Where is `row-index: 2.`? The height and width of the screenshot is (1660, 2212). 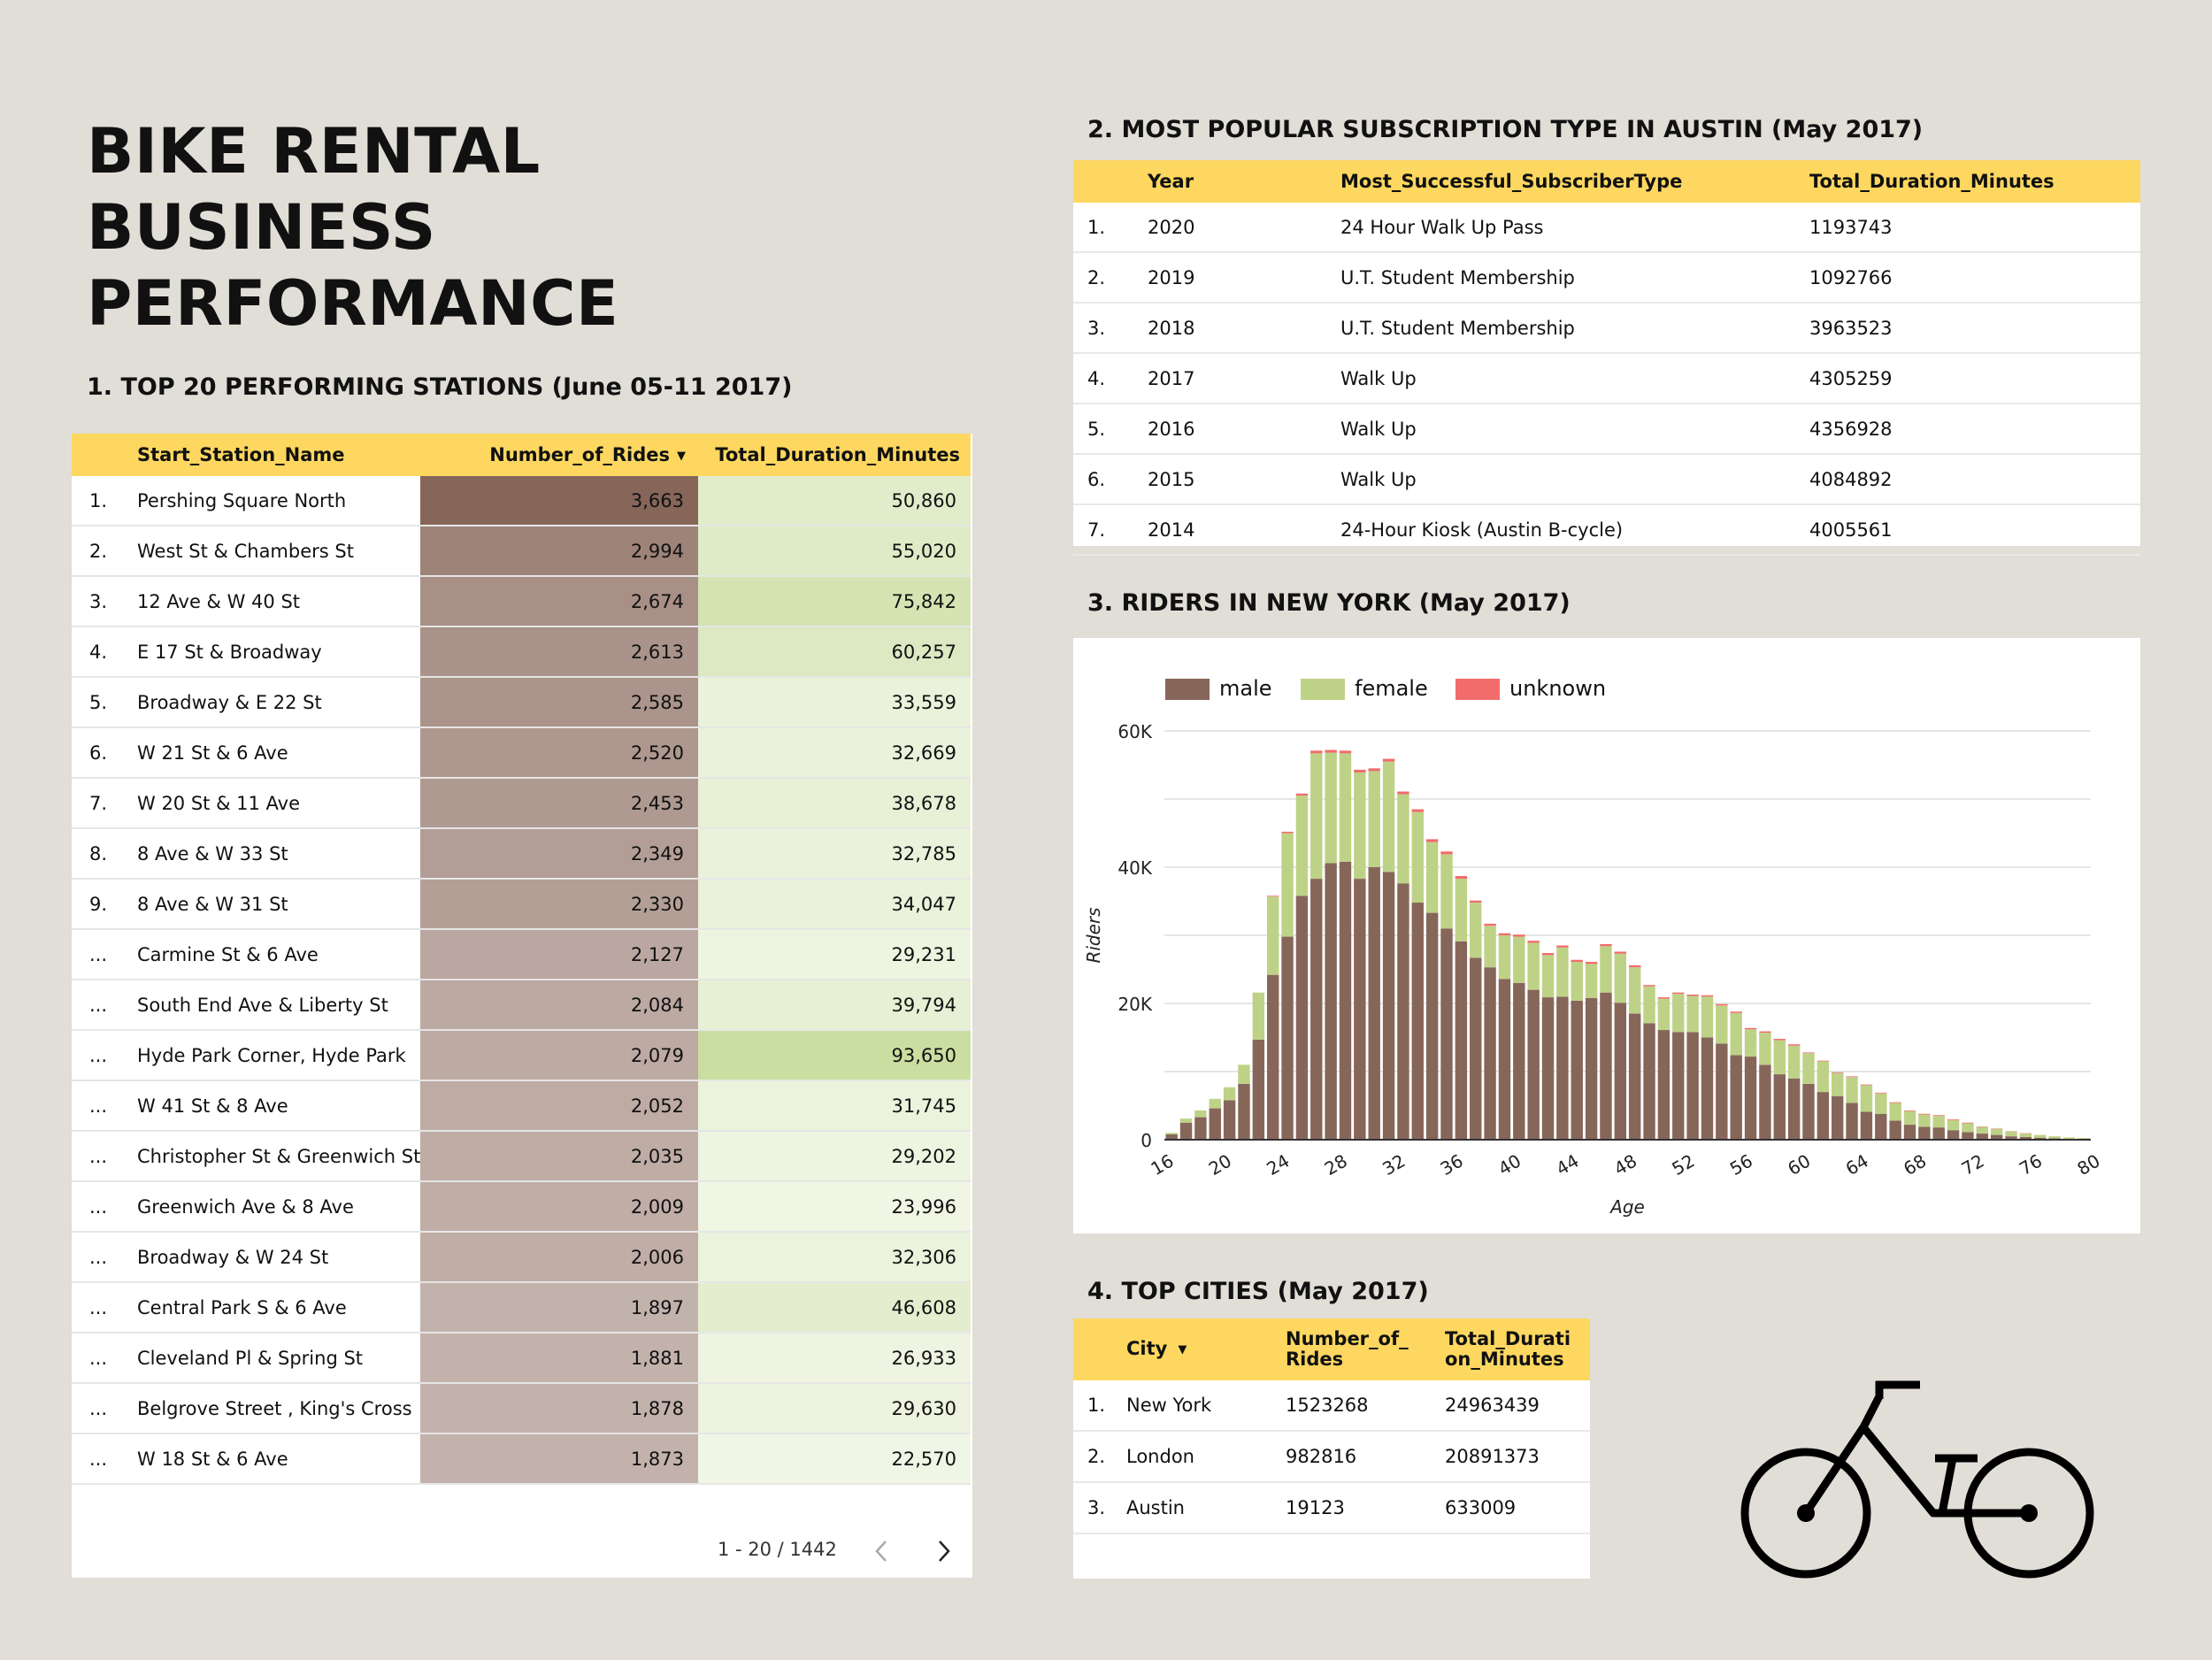
row-index: 2. is located at coordinates (100, 551).